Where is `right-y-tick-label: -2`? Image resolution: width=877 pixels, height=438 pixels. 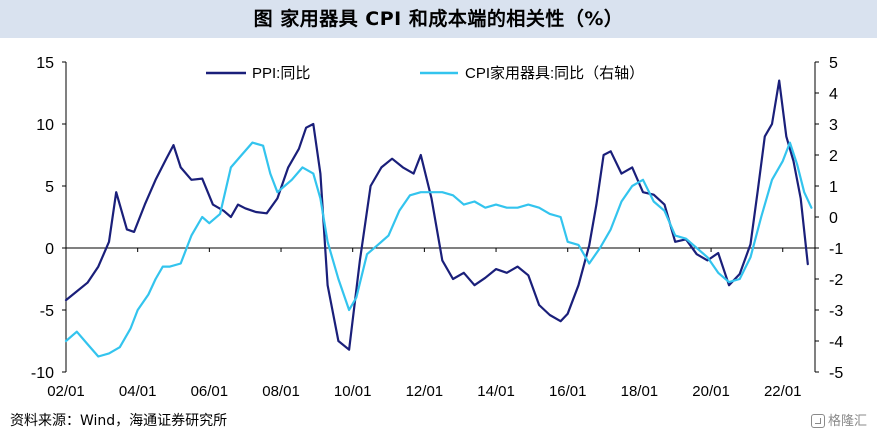
right-y-tick-label: -2 is located at coordinates (836, 280).